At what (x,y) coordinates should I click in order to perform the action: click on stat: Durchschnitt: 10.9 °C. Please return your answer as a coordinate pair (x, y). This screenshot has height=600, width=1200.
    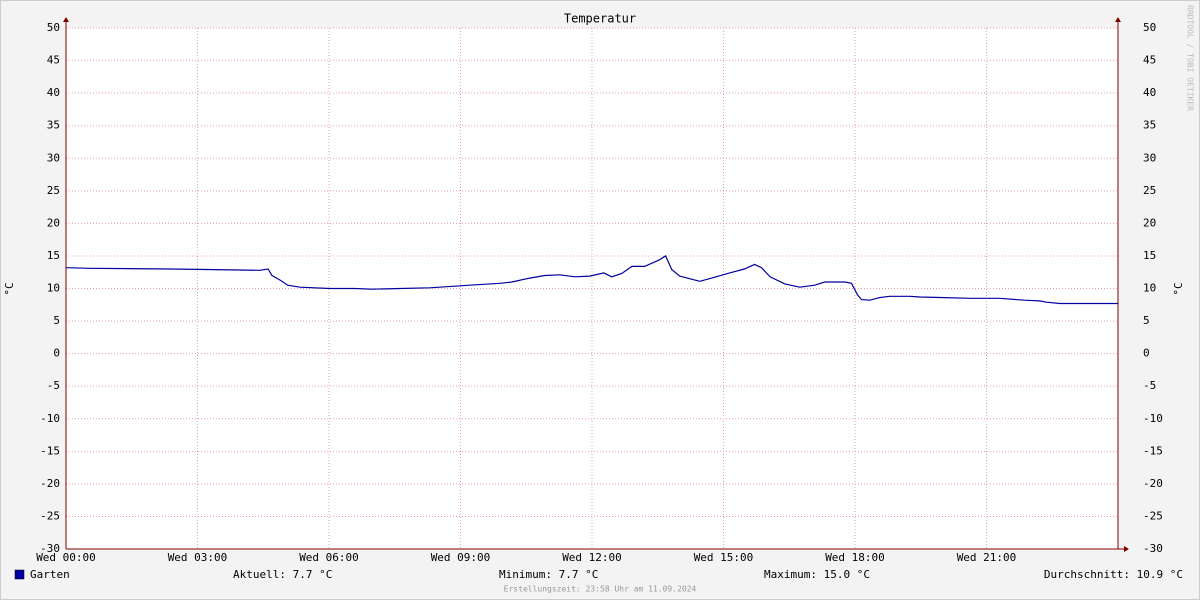
    Looking at the image, I should click on (1113, 574).